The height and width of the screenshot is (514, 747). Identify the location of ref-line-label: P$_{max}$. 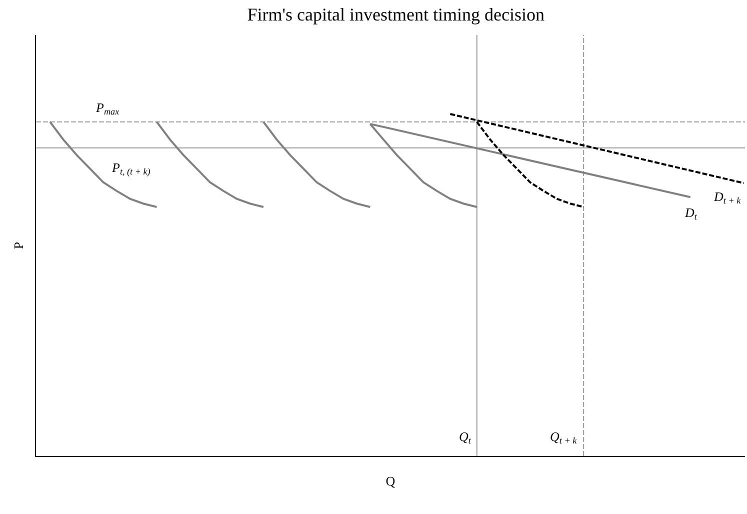
(107, 108).